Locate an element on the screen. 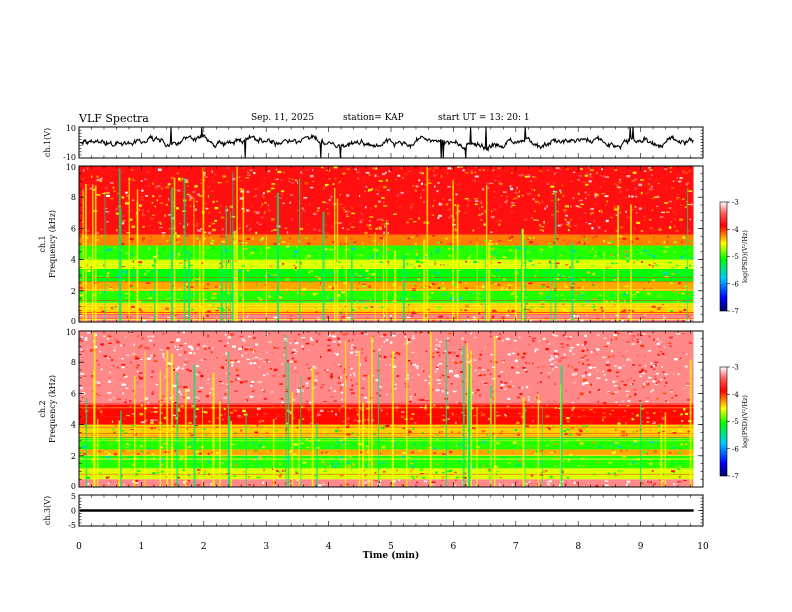 This screenshot has width=792, height=612. y-axis-label: ch.3(V) is located at coordinates (47, 510).